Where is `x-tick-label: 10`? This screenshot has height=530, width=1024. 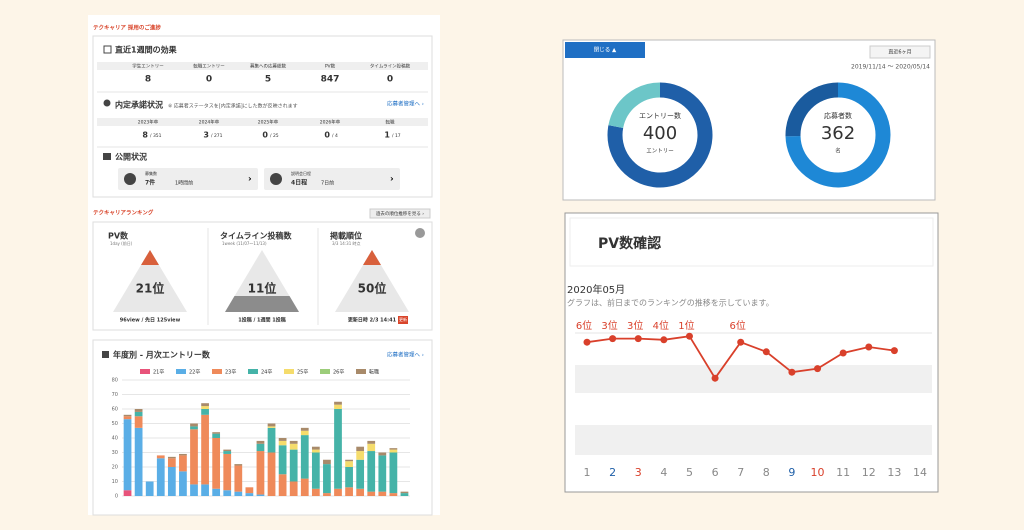
x-tick-label: 10 is located at coordinates (818, 472).